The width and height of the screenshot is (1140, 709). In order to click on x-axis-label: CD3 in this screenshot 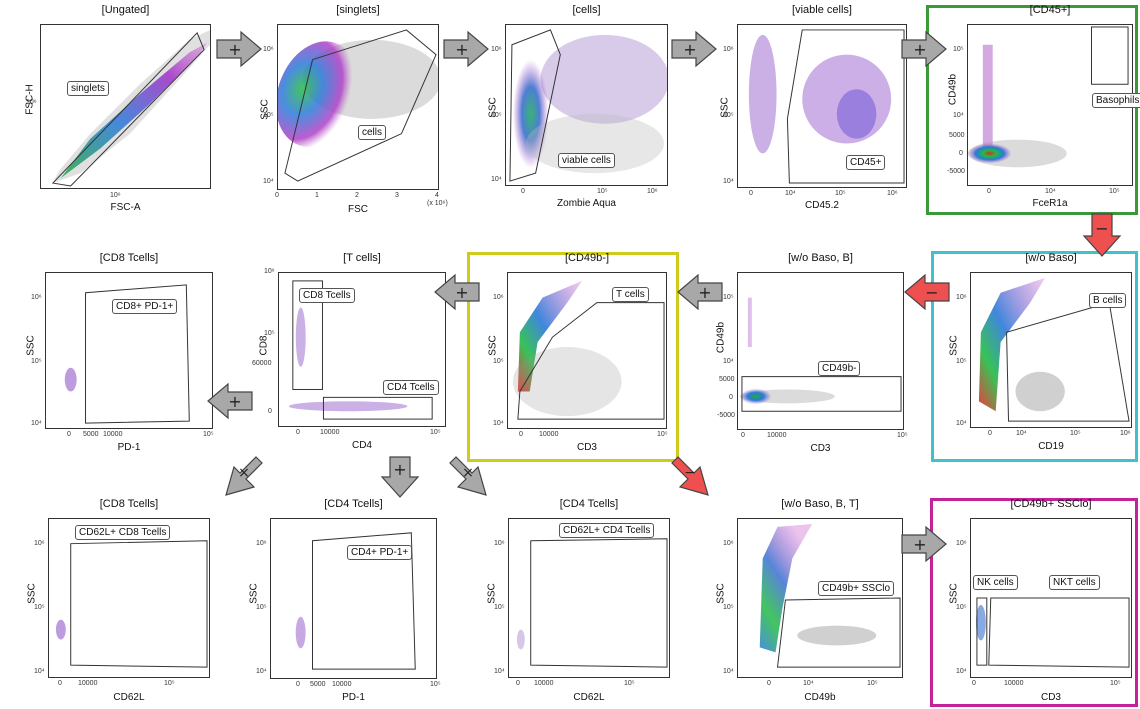, I will do `click(1051, 697)`.